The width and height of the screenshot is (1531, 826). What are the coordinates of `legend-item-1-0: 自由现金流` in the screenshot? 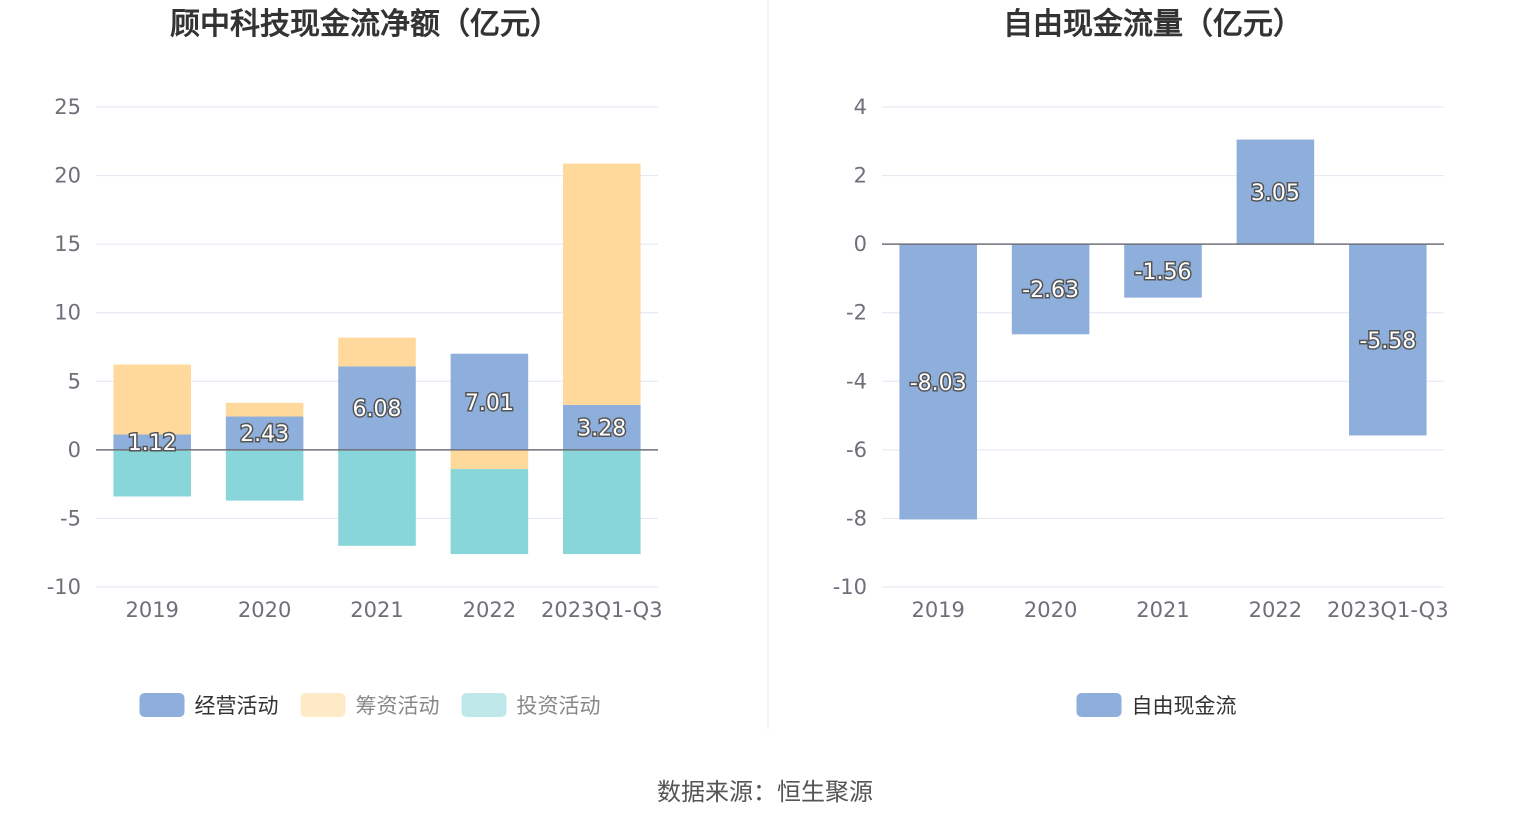 It's located at (1156, 705).